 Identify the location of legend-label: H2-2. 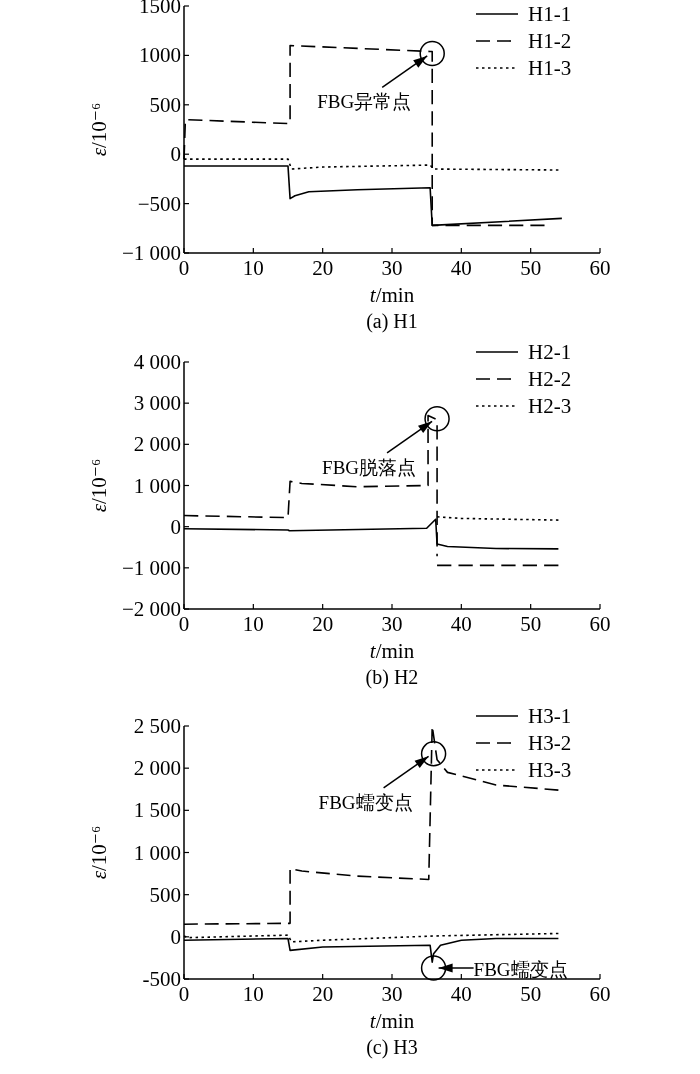
(550, 379).